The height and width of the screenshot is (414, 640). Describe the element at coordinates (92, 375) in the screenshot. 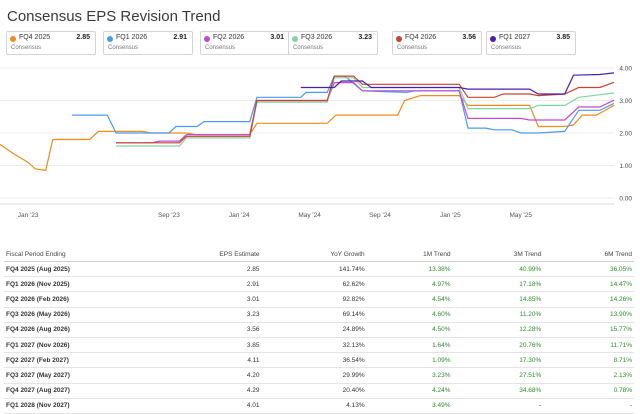

I see `cell-period: FQ3 2027 (May 2027)` at that location.